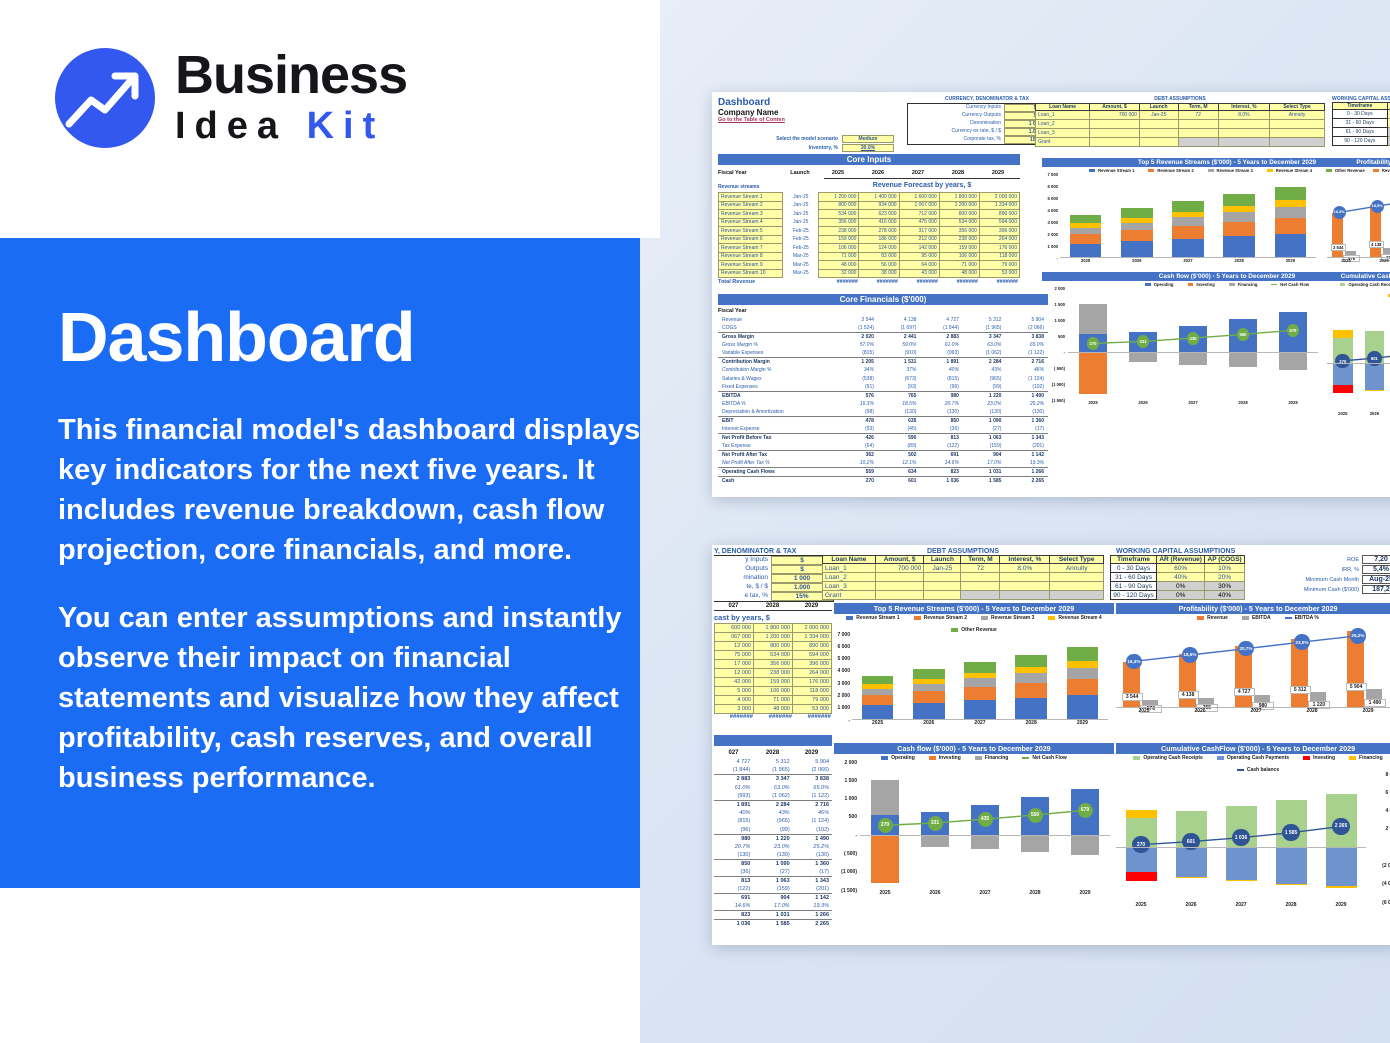 The image size is (1390, 1043). Describe the element at coordinates (839, 239) in the screenshot. I see `revenue-stream-value: 159 000` at that location.